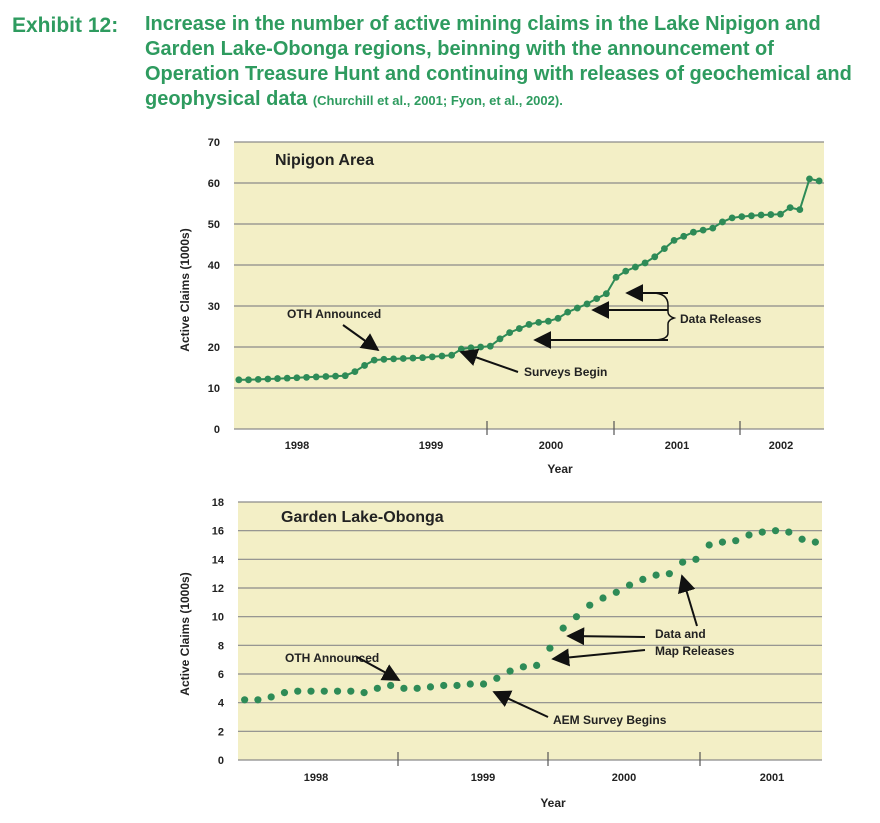  What do you see at coordinates (781, 446) in the screenshot?
I see `x-tick-label: 2002` at bounding box center [781, 446].